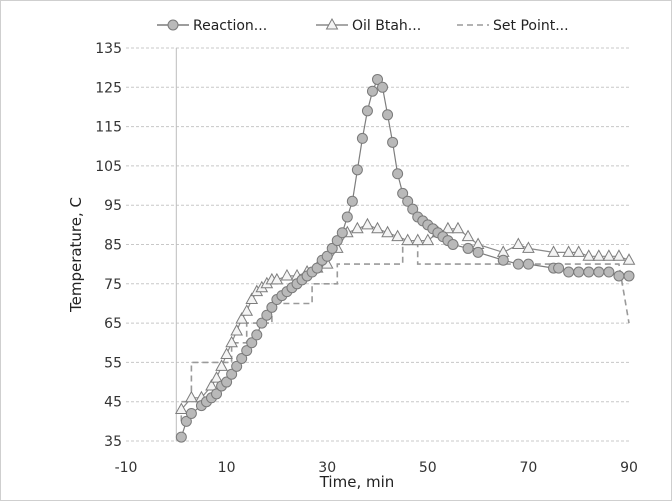  I want to click on x-tick-label: 50, so click(428, 468).